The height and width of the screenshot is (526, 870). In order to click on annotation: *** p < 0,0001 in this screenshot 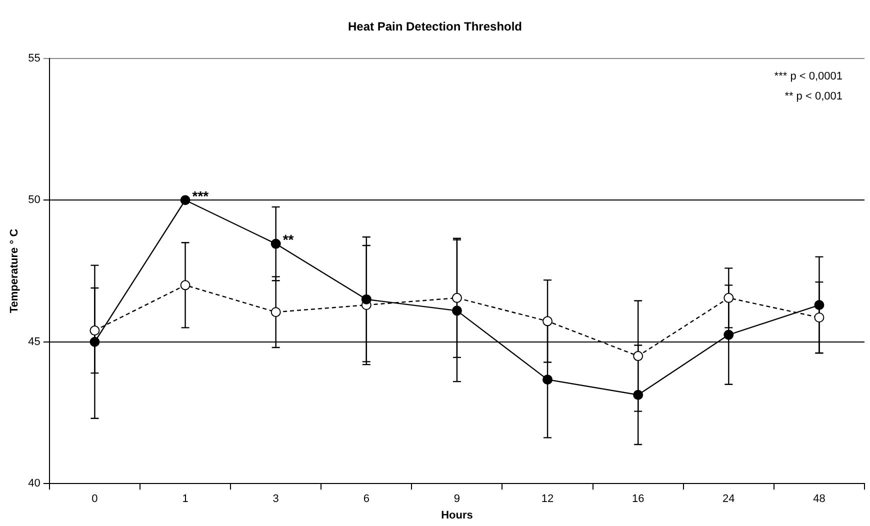, I will do `click(808, 76)`.